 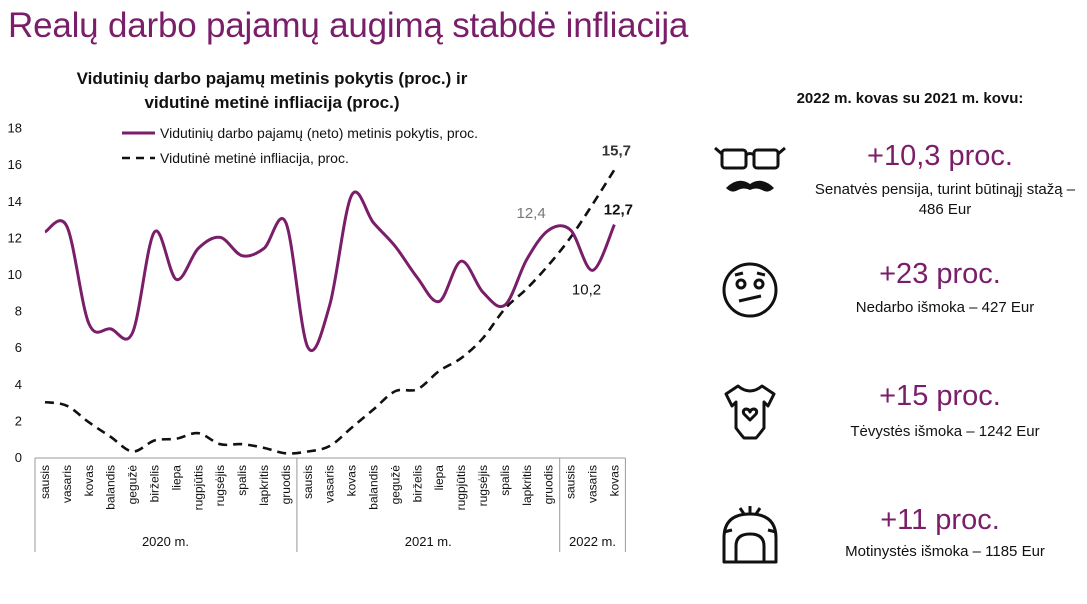 What do you see at coordinates (18, 311) in the screenshot?
I see `y-tick-label: 8` at bounding box center [18, 311].